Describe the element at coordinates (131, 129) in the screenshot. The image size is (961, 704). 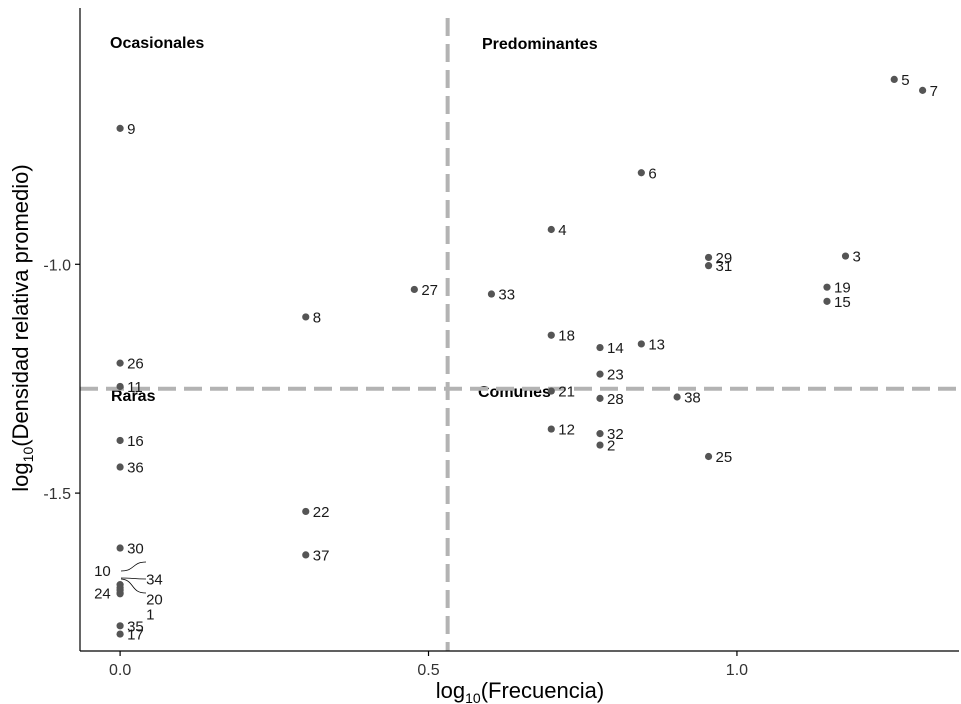
I see `point-label-9: 9` at that location.